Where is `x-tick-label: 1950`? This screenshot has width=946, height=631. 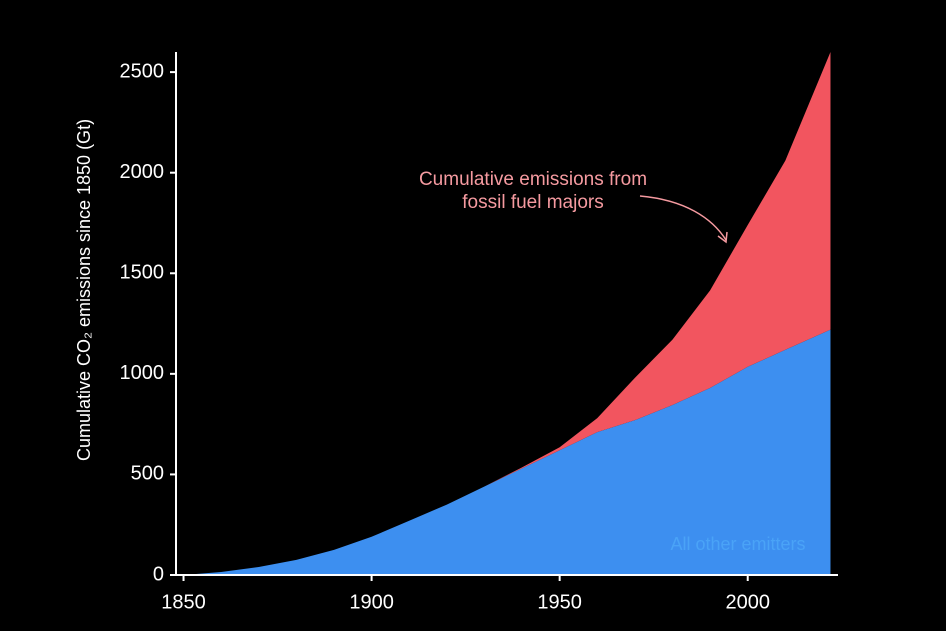
x-tick-label: 1950 is located at coordinates (559, 602).